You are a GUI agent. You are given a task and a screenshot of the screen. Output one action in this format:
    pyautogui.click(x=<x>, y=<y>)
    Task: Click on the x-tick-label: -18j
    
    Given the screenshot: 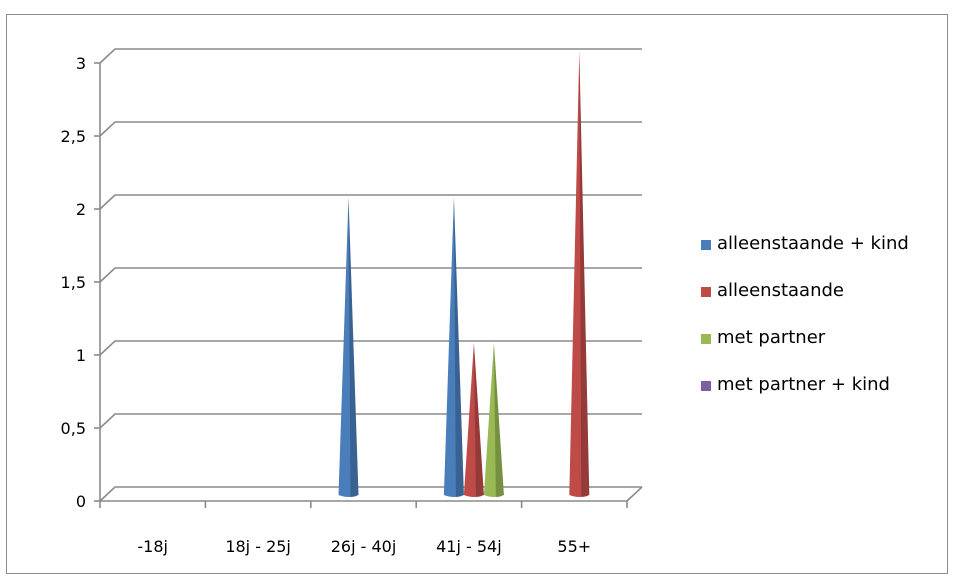 What is the action you would take?
    pyautogui.click(x=152, y=546)
    